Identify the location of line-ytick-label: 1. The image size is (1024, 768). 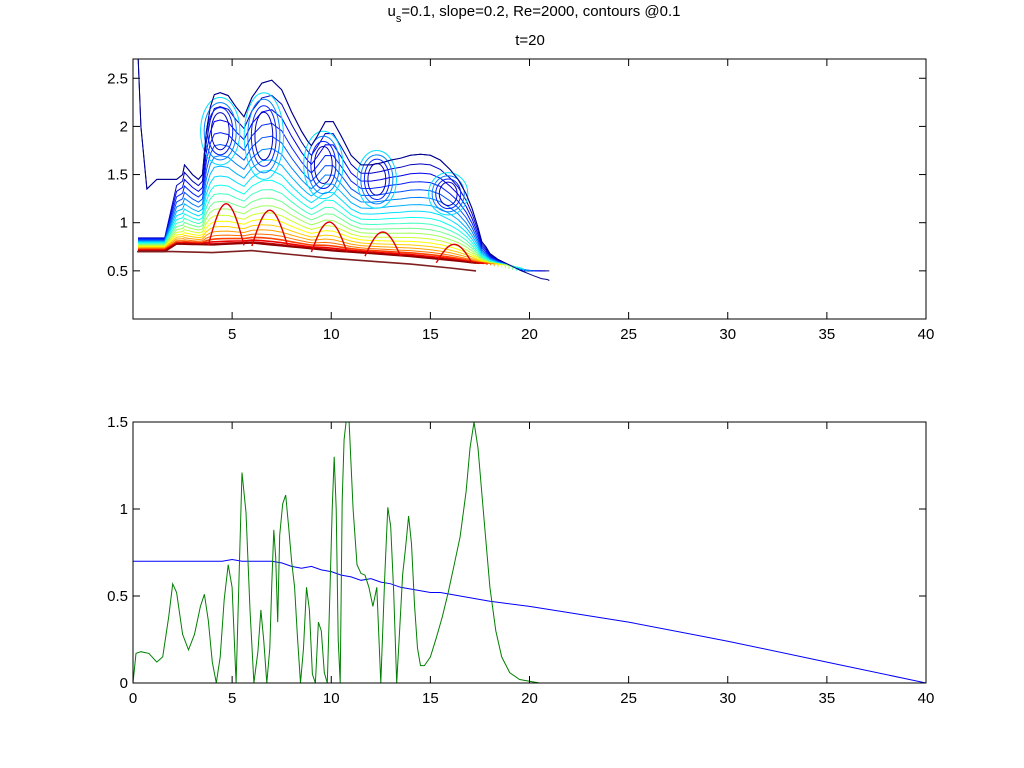
(124, 509).